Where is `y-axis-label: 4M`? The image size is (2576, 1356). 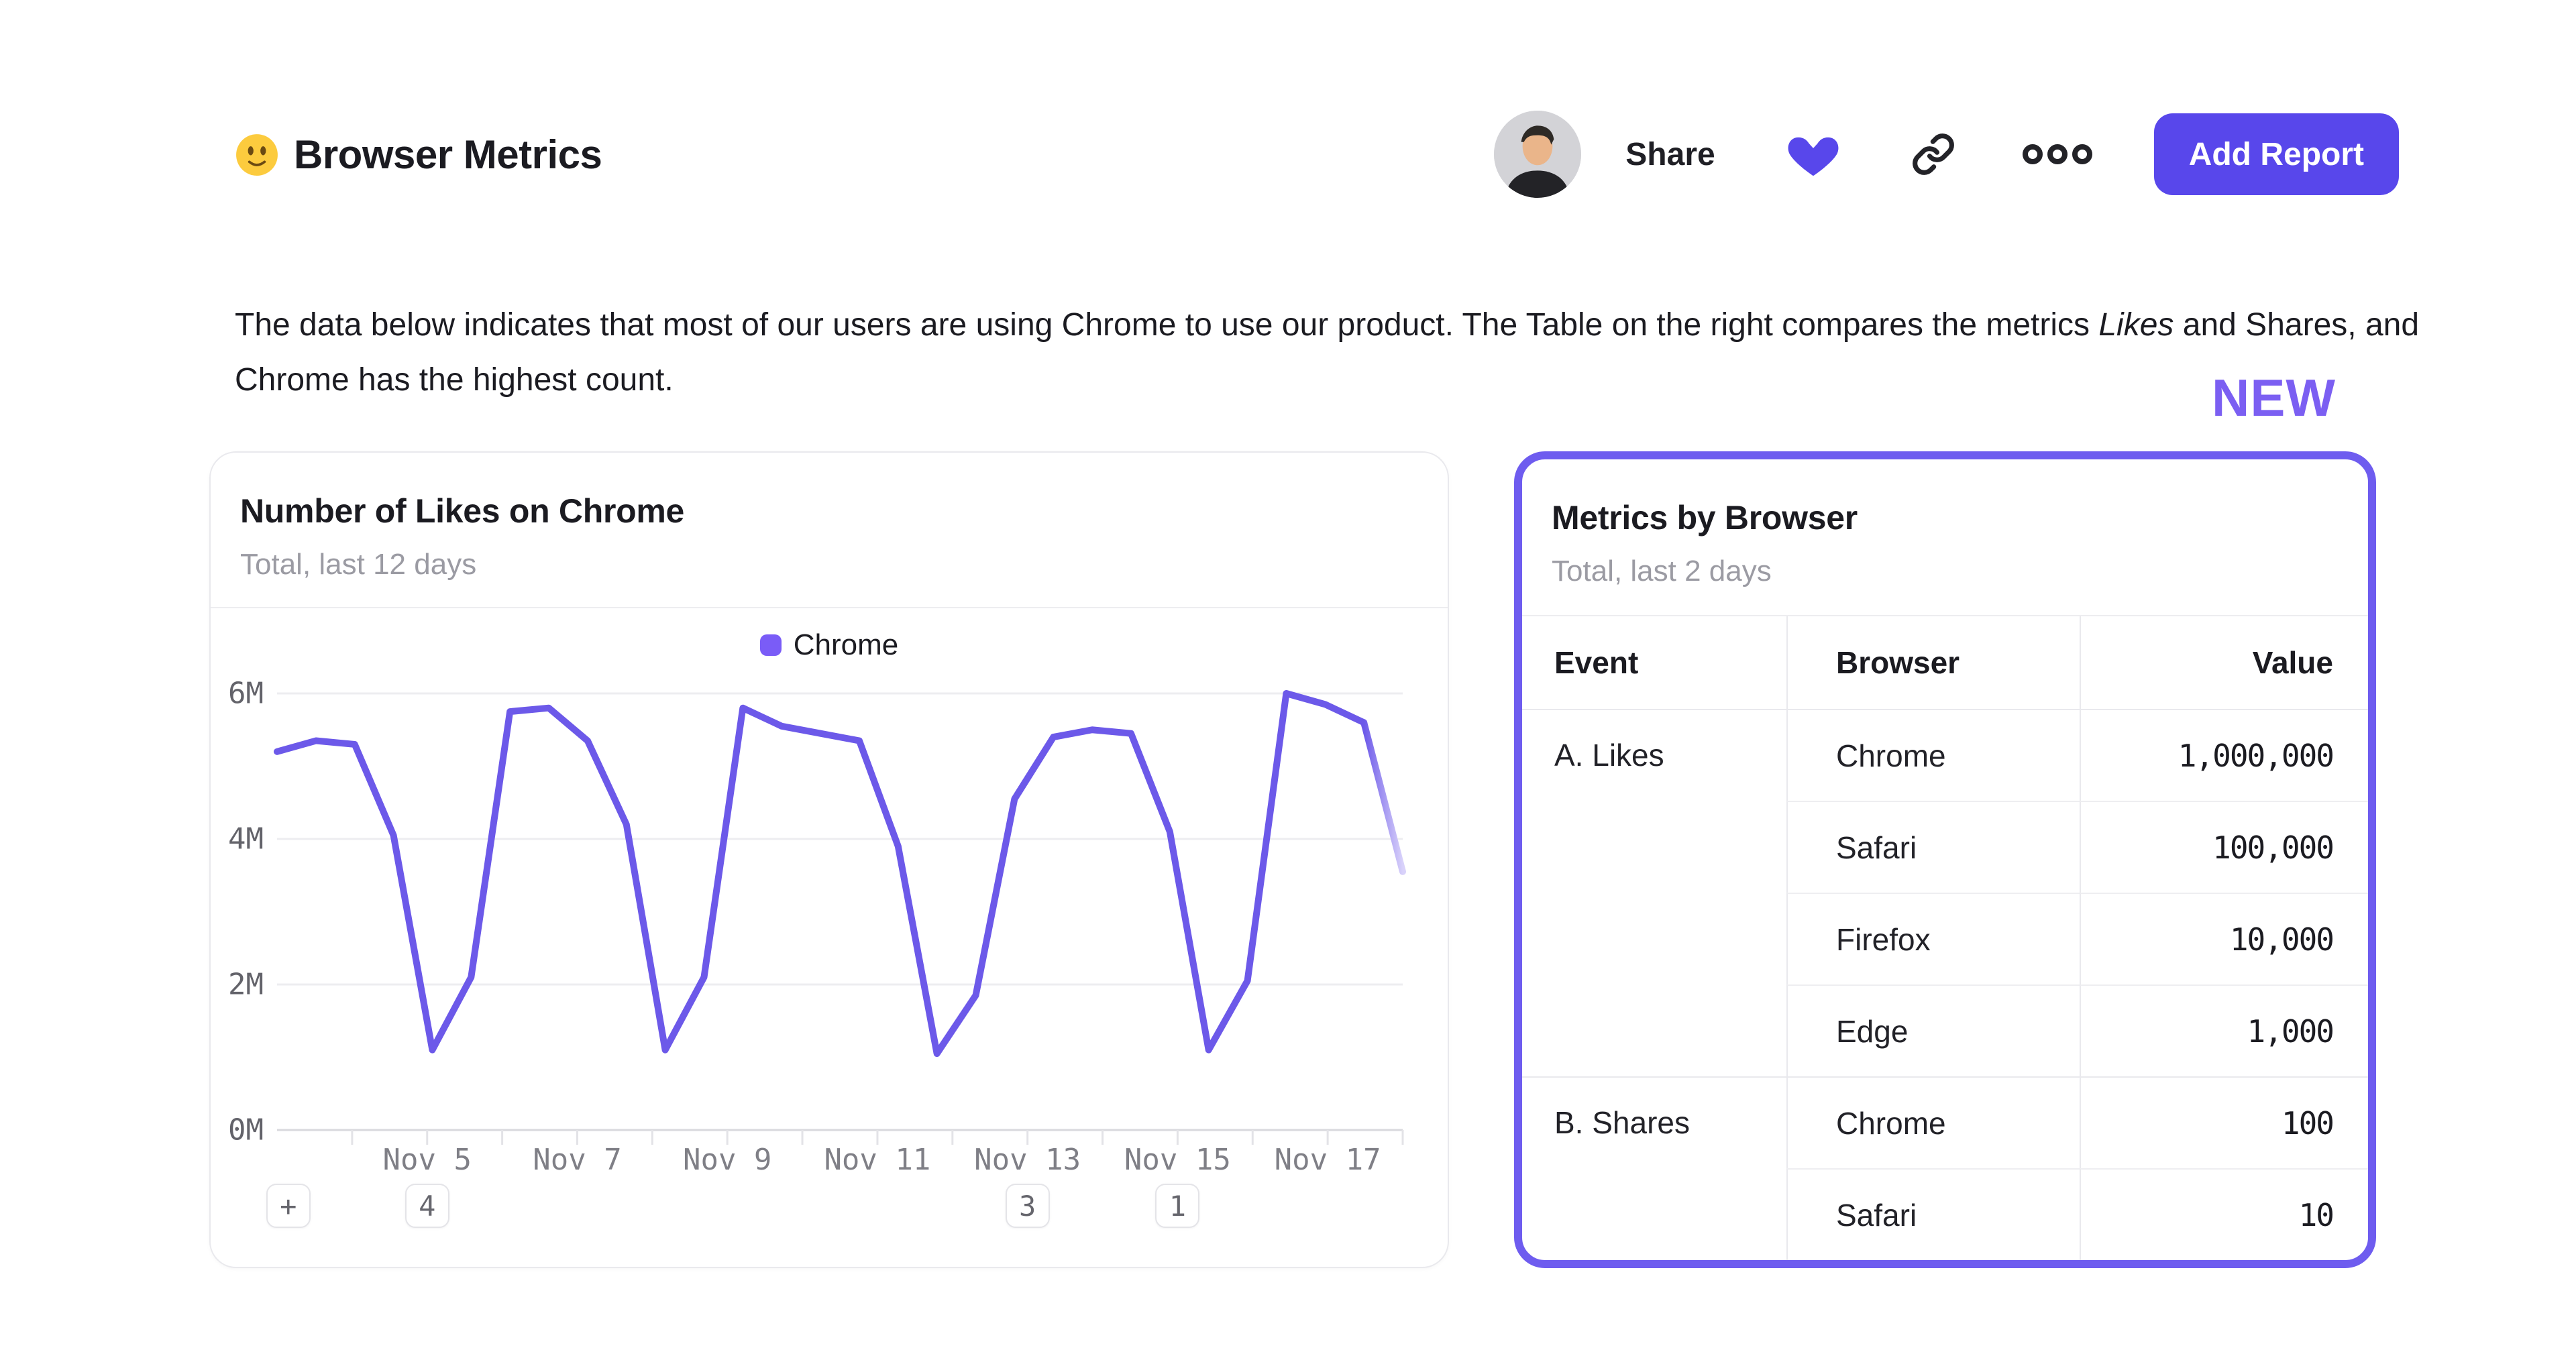 y-axis-label: 4M is located at coordinates (246, 839).